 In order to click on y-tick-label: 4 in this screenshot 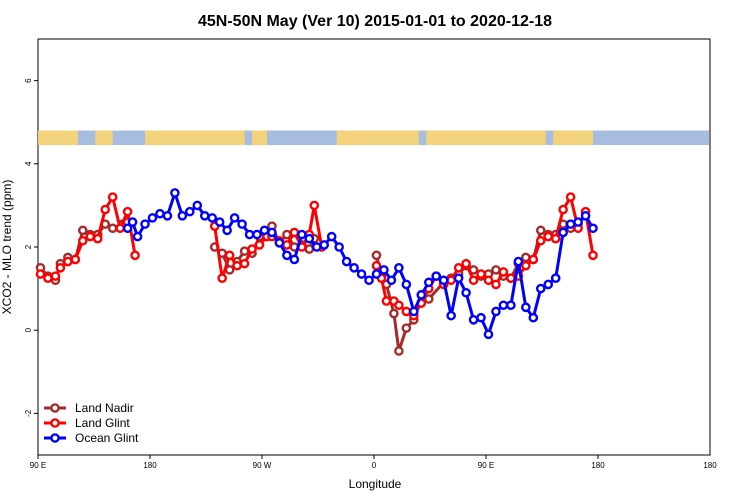, I will do `click(28, 163)`.